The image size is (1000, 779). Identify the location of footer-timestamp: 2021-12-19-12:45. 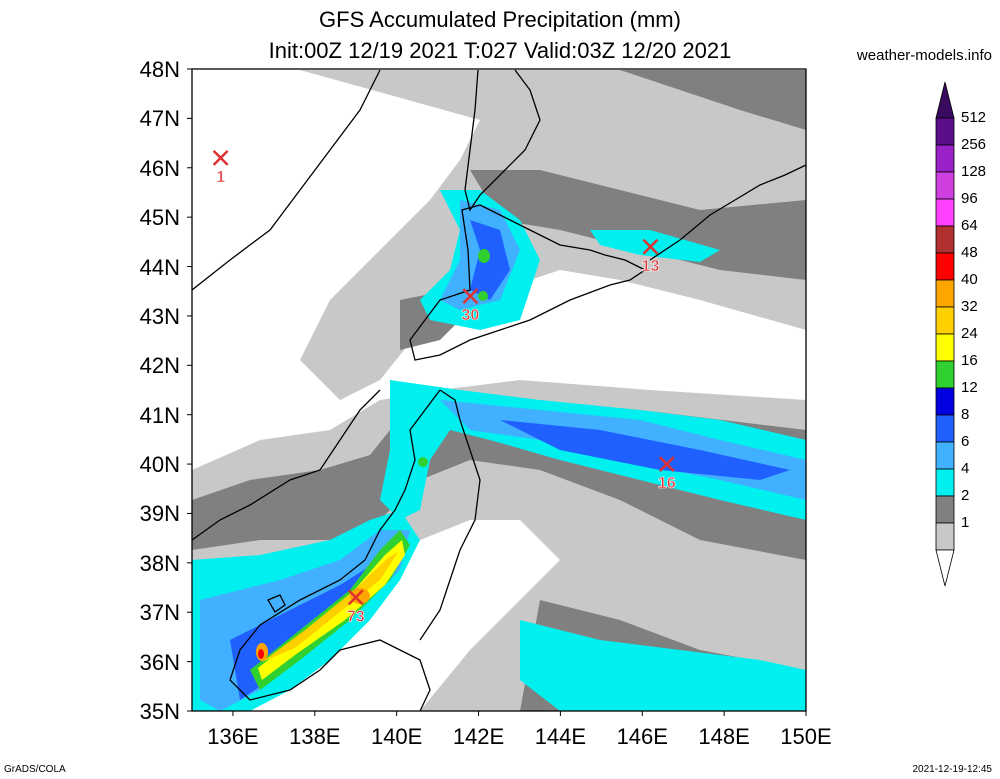
(952, 769).